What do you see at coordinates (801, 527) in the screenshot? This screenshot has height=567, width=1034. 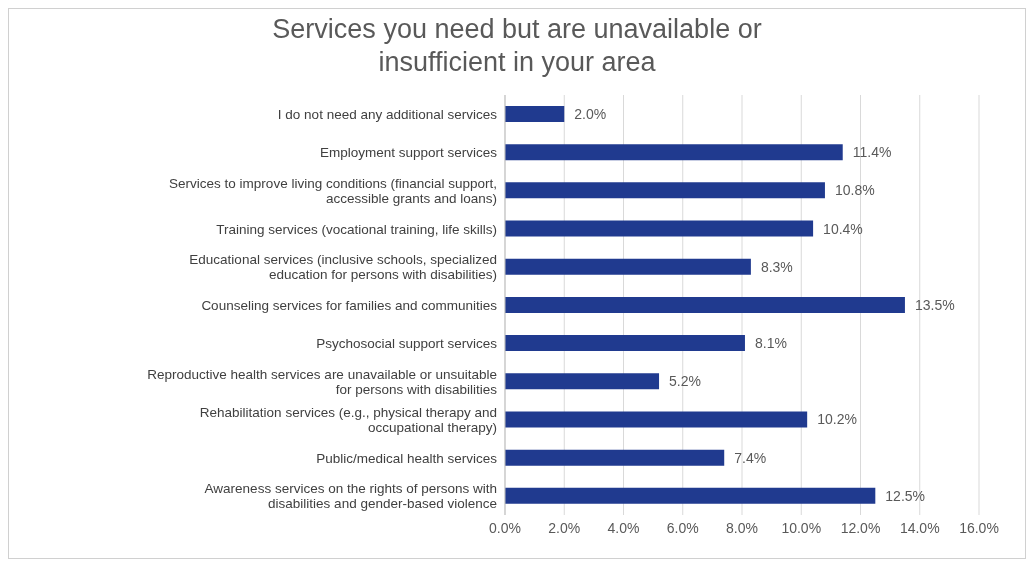 I see `x-tick-label: 10.0%` at bounding box center [801, 527].